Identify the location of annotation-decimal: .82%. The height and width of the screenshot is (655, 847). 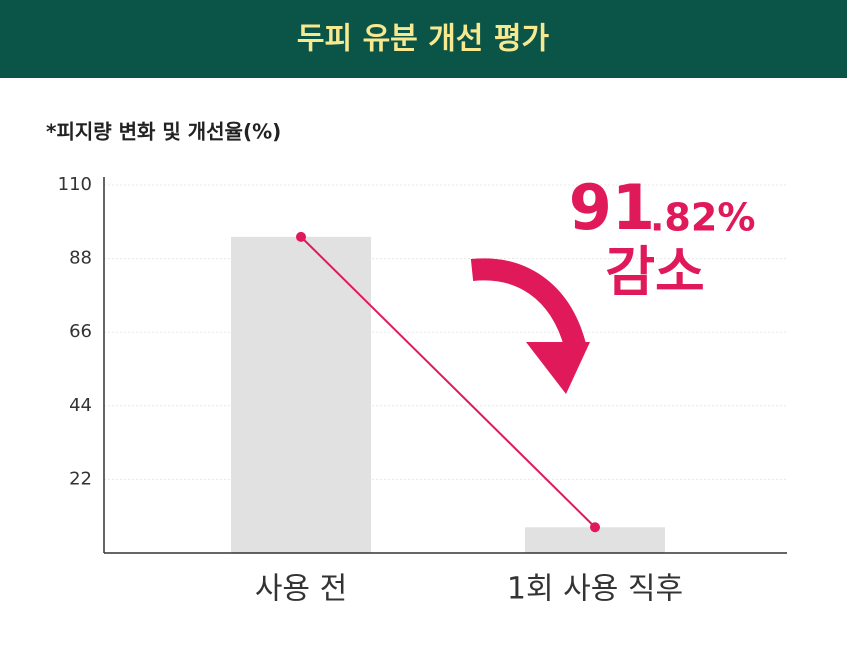
(702, 218).